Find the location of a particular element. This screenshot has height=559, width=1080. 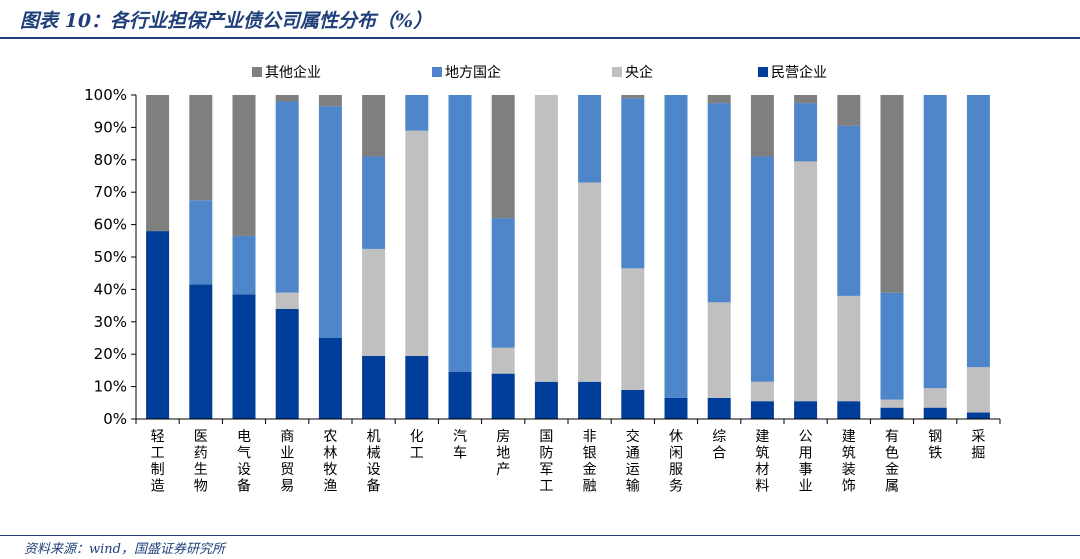

x-category-label: 医药生物 is located at coordinates (201, 462).